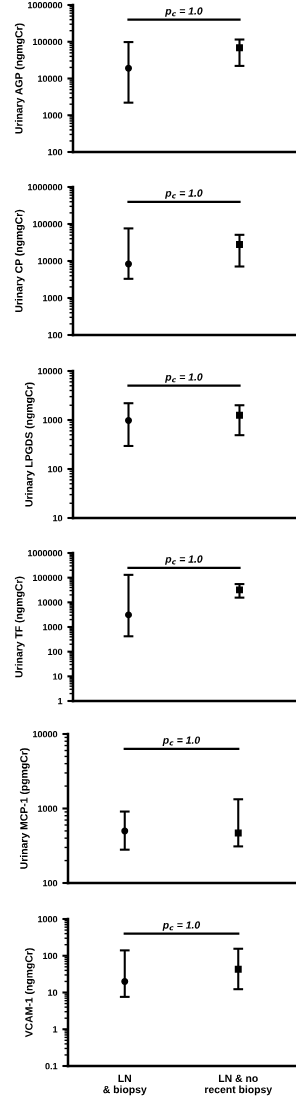  What do you see at coordinates (19, 627) in the screenshot?
I see `y-axis-title: Urinary TF (ngmgCr)` at bounding box center [19, 627].